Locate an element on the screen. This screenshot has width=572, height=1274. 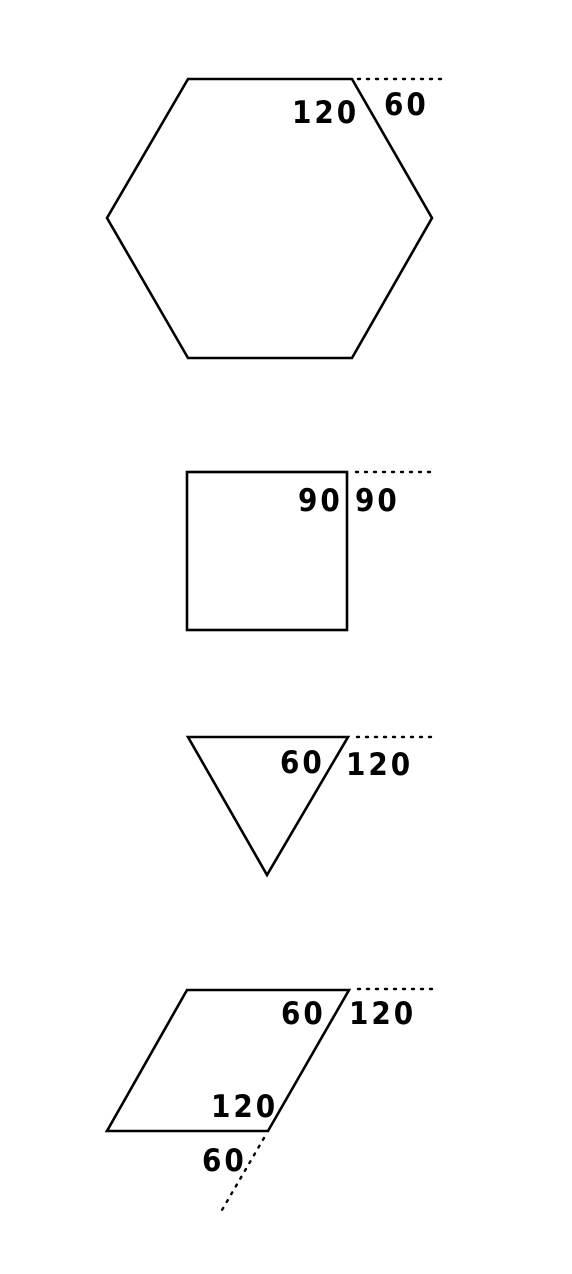
square-figure: 90 90 is located at coordinates (311, 551).